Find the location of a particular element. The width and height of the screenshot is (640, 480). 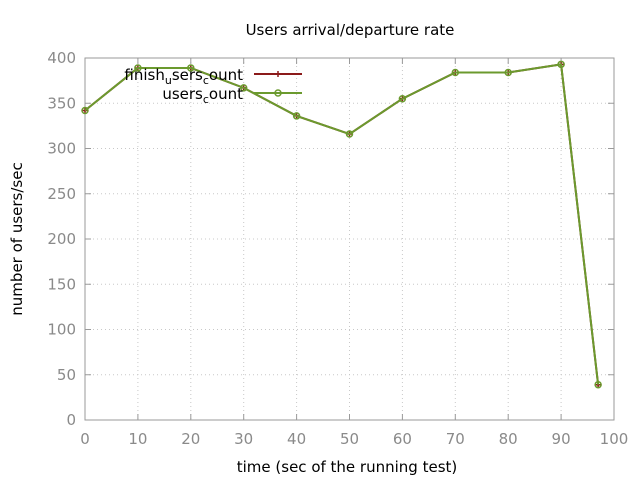

x-tick-label: 80 is located at coordinates (508, 439).